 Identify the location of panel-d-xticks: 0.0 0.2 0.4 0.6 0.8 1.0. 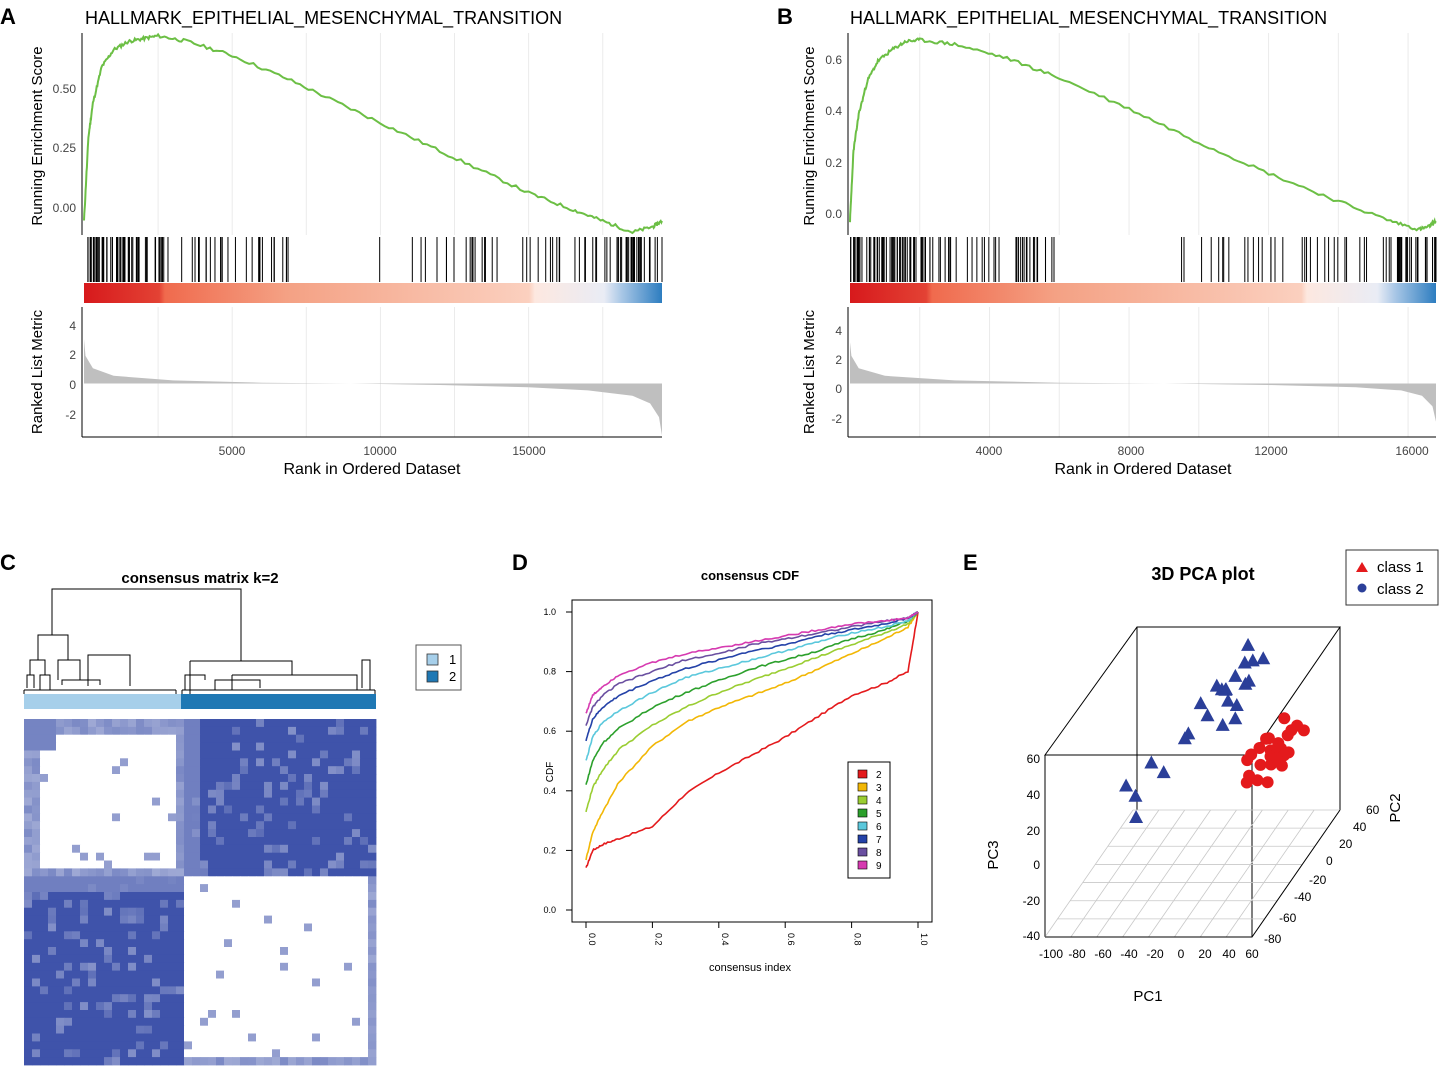
(757, 934).